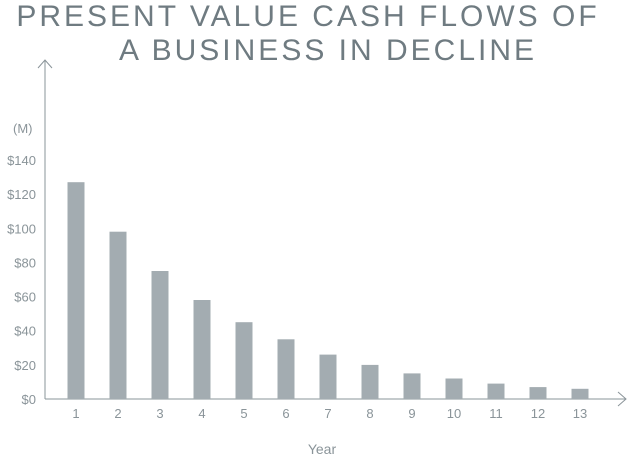 The image size is (628, 456). What do you see at coordinates (75, 413) in the screenshot?
I see `x-tick-label: 1` at bounding box center [75, 413].